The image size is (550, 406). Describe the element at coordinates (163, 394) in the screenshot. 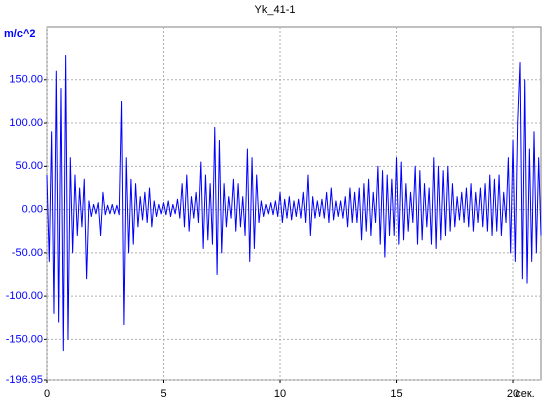

I see `x-tick-label: 5` at that location.